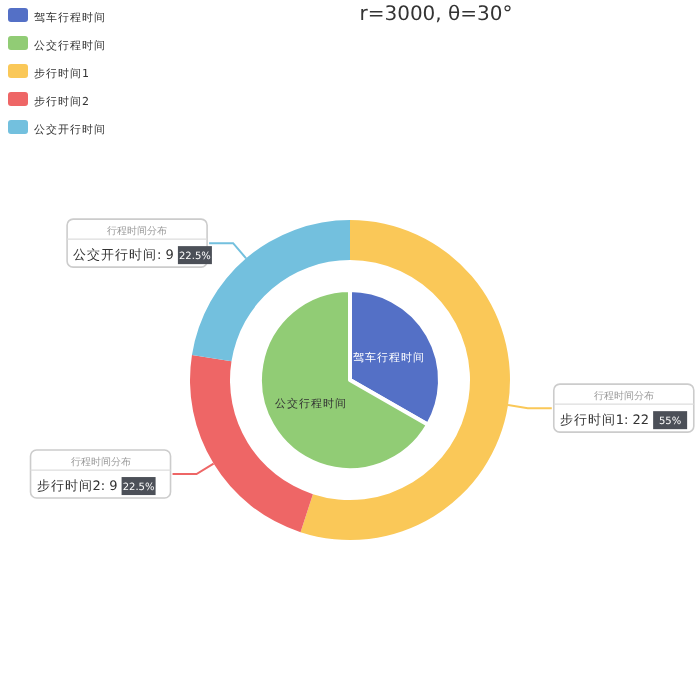 This screenshot has width=700, height=700. What do you see at coordinates (436, 15) in the screenshot?
I see `chart-title: r=3000, θ=30°` at bounding box center [436, 15].